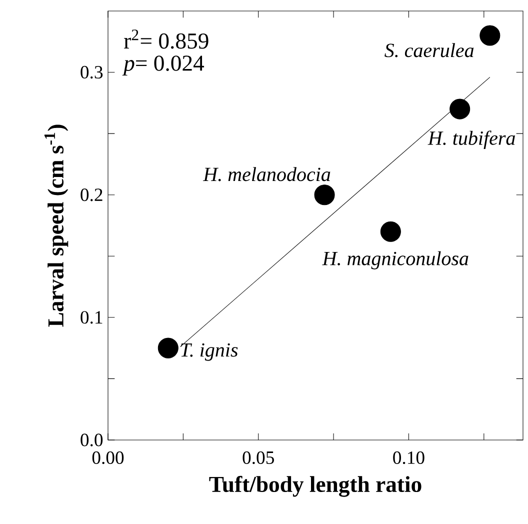  What do you see at coordinates (91, 195) in the screenshot?
I see `y-tick-label: 0.2` at bounding box center [91, 195].